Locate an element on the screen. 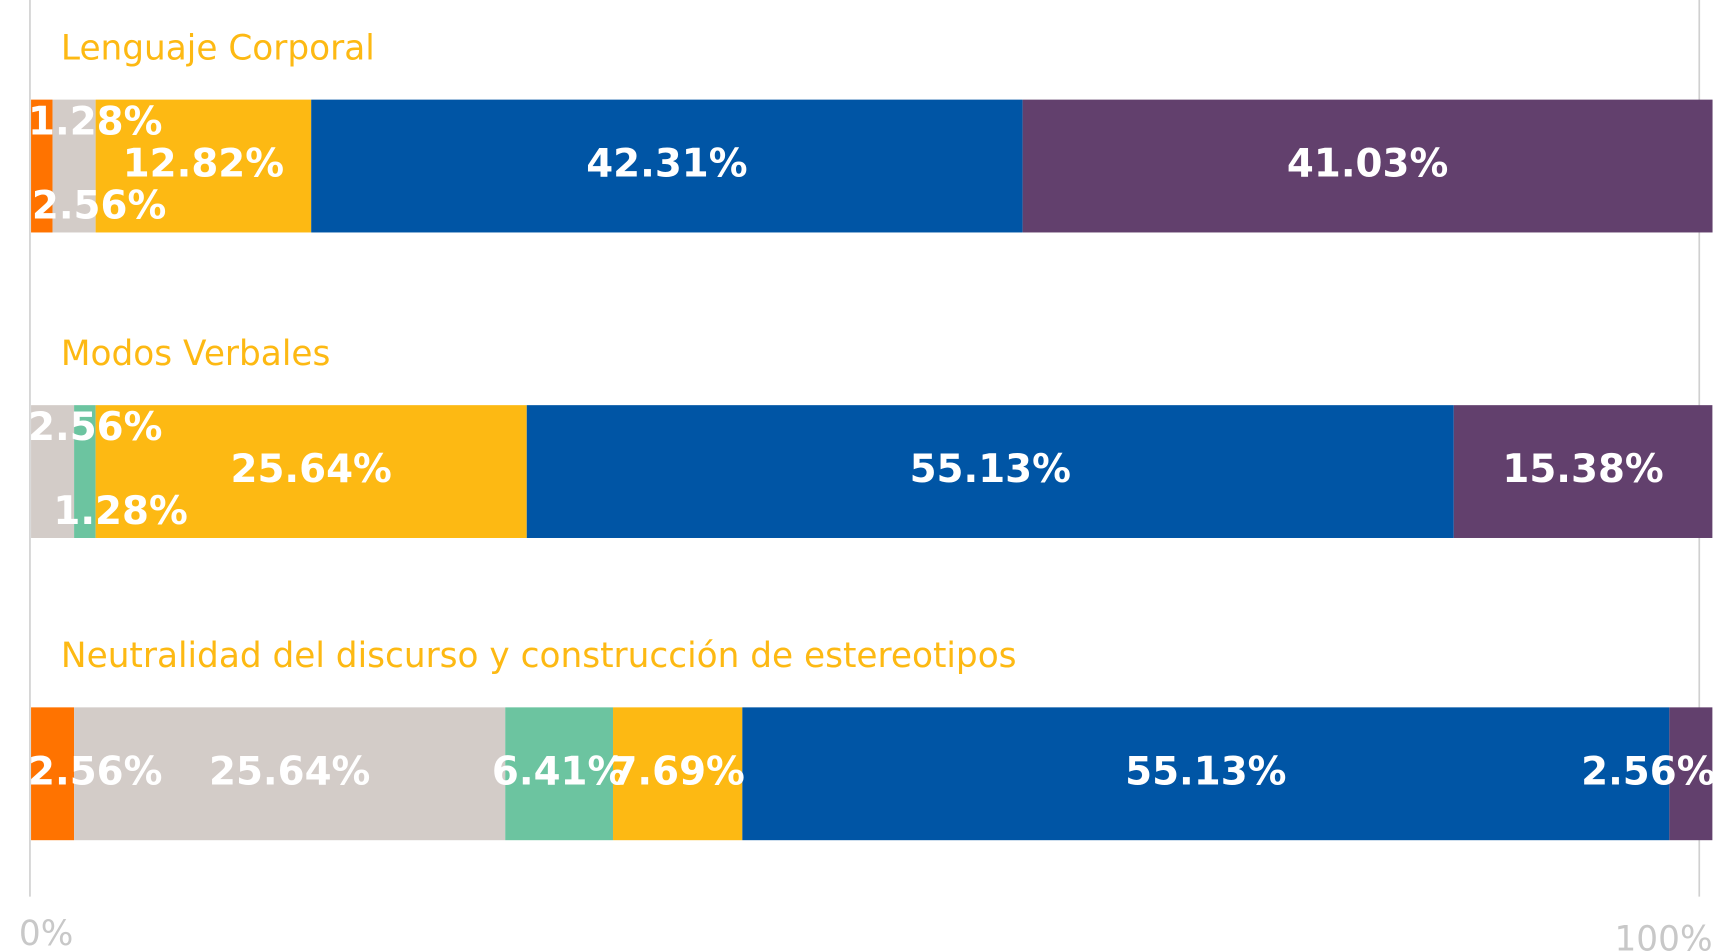 The height and width of the screenshot is (952, 1727). data-label: 7.69% is located at coordinates (677, 771).